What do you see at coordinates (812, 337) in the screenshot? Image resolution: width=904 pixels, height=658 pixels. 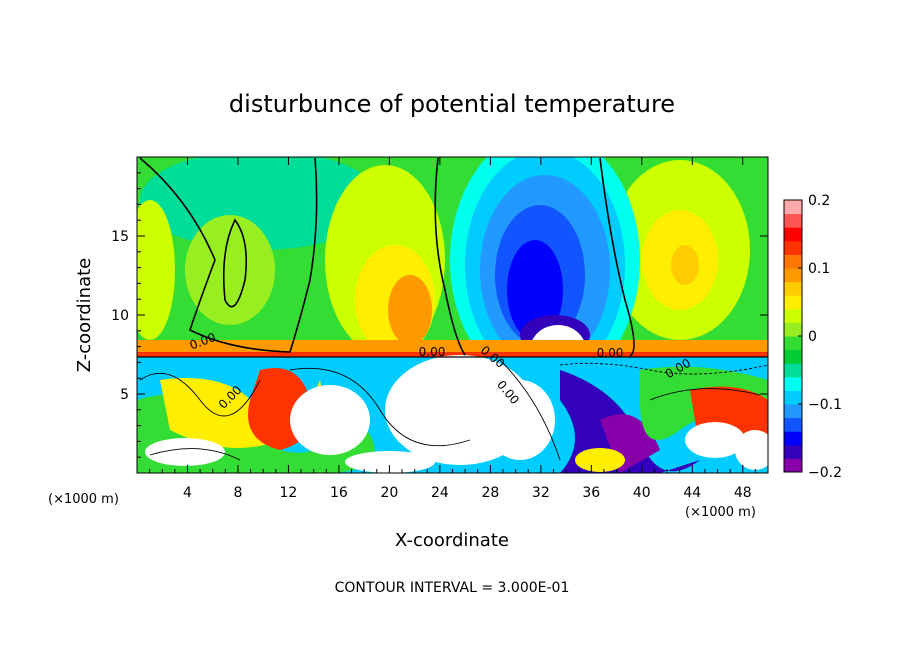 I see `colorbar-tick-label: 0` at bounding box center [812, 337].